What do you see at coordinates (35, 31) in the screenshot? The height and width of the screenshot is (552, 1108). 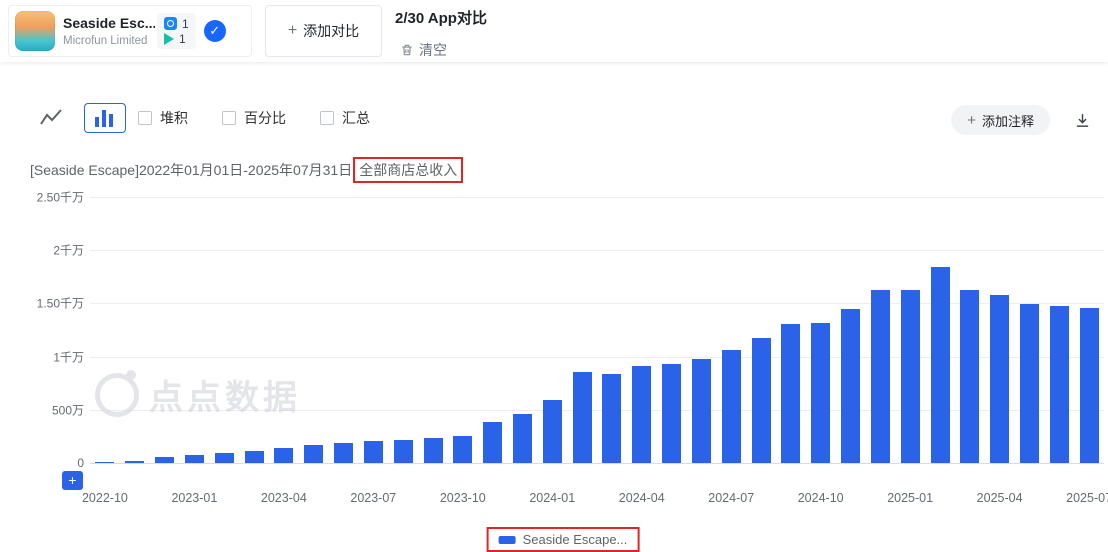 I see `app-icon` at bounding box center [35, 31].